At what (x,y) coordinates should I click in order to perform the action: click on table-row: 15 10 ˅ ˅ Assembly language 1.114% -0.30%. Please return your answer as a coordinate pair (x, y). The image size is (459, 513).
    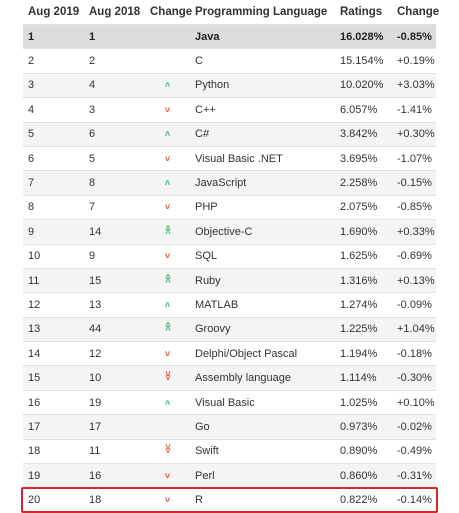
    Looking at the image, I should click on (229, 378).